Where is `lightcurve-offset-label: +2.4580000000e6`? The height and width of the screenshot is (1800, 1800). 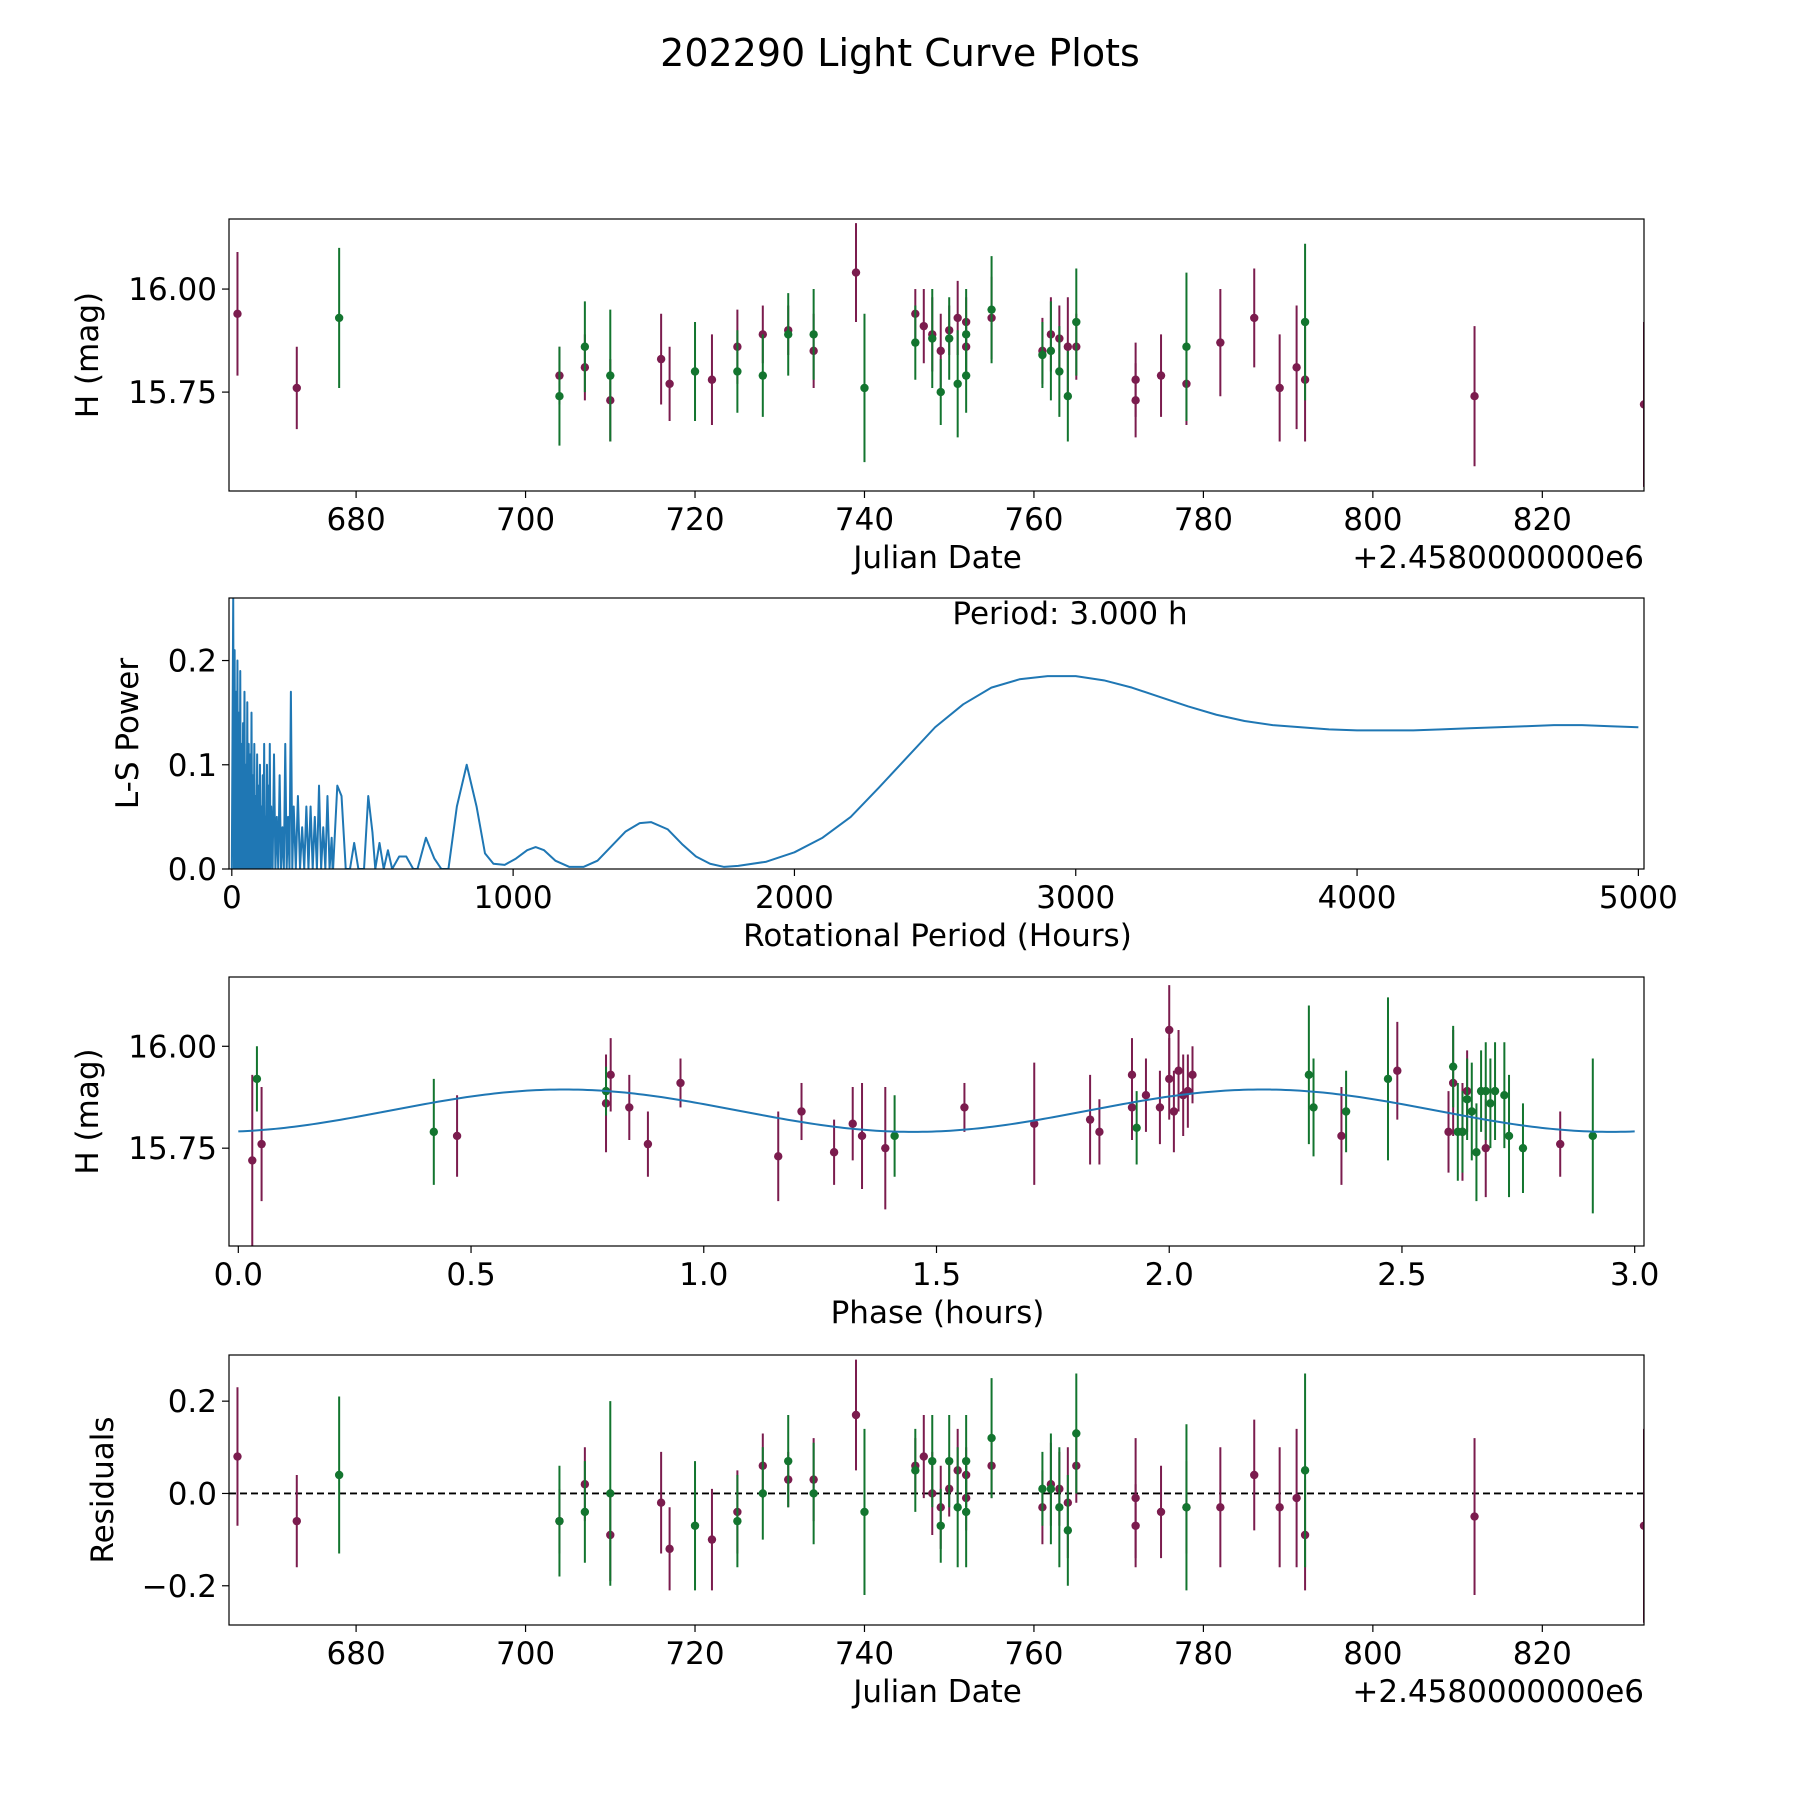
lightcurve-offset-label: +2.4580000000e6 is located at coordinates (1498, 558).